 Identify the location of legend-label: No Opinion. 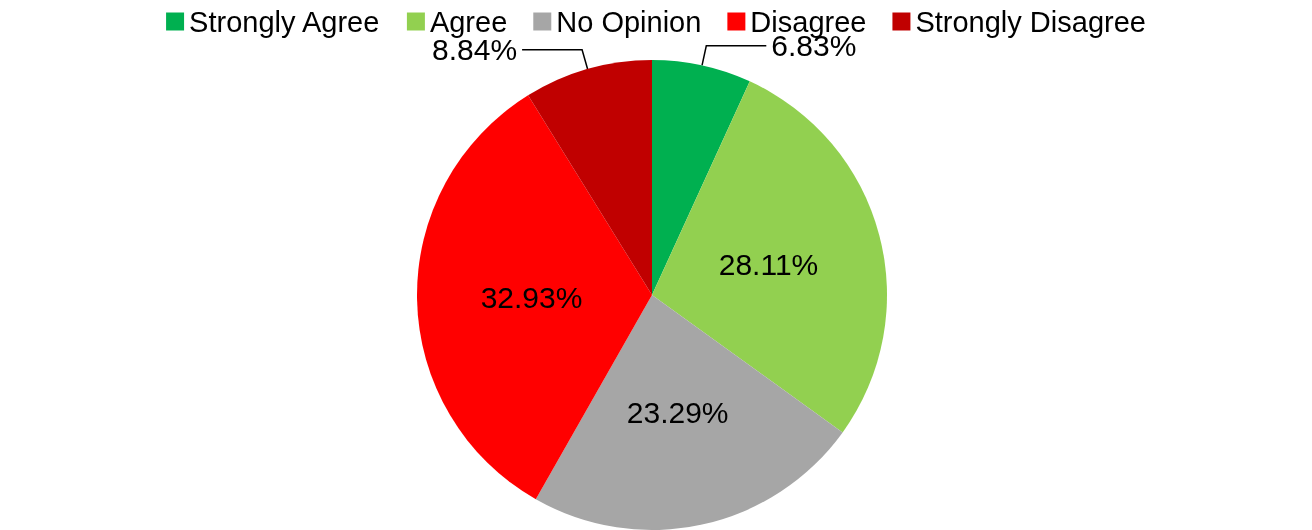
(629, 21).